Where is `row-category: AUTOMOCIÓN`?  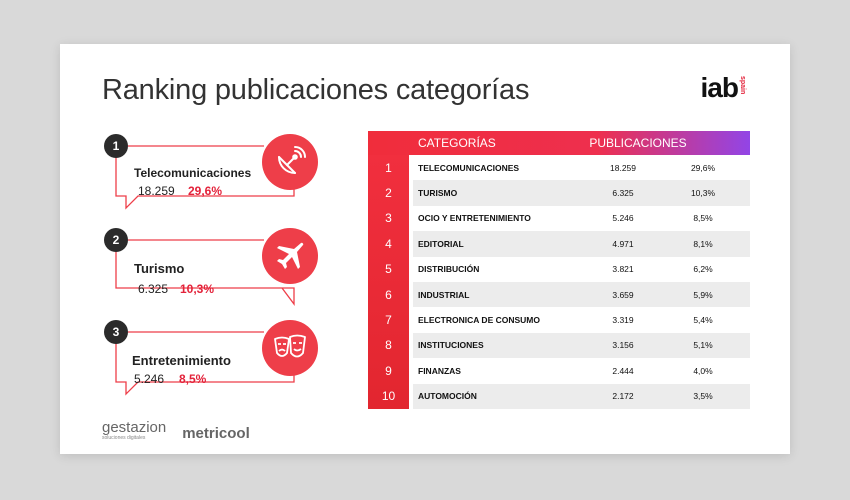
row-category: AUTOMOCIÓN is located at coordinates (447, 396).